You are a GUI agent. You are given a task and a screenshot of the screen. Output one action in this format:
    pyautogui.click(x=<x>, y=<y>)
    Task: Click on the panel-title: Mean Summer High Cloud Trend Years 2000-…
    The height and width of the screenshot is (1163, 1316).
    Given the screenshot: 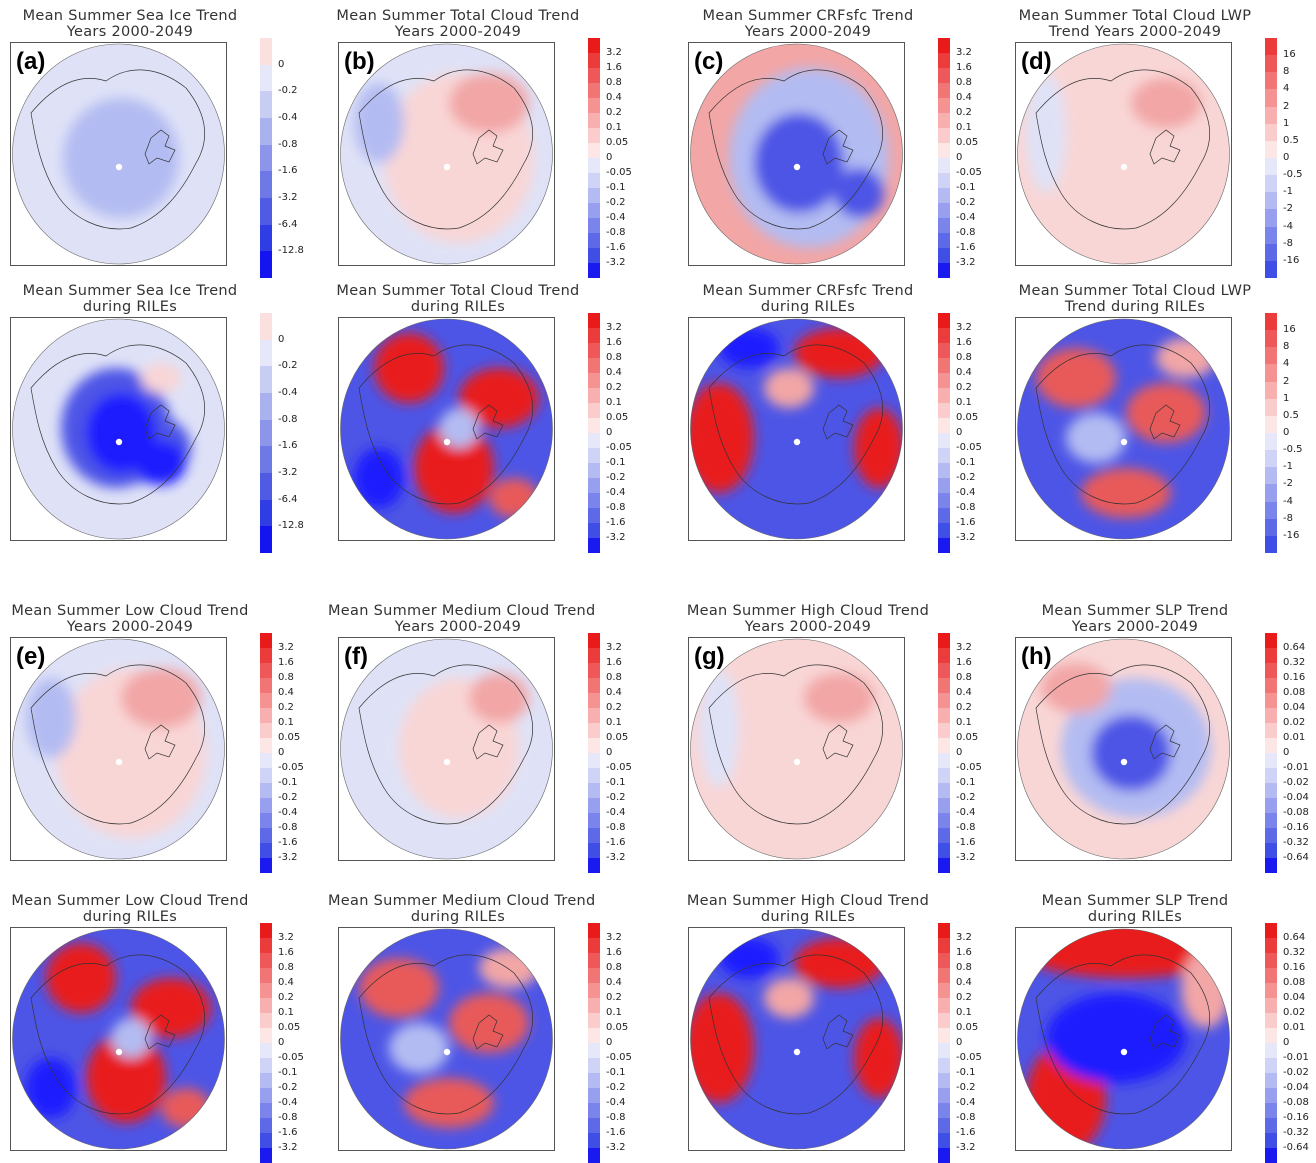 What is the action you would take?
    pyautogui.click(x=808, y=619)
    